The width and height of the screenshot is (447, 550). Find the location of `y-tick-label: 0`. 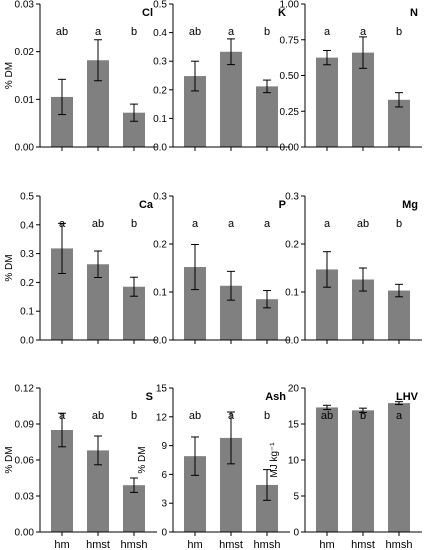

y-tick-label: 0 is located at coordinates (296, 533).